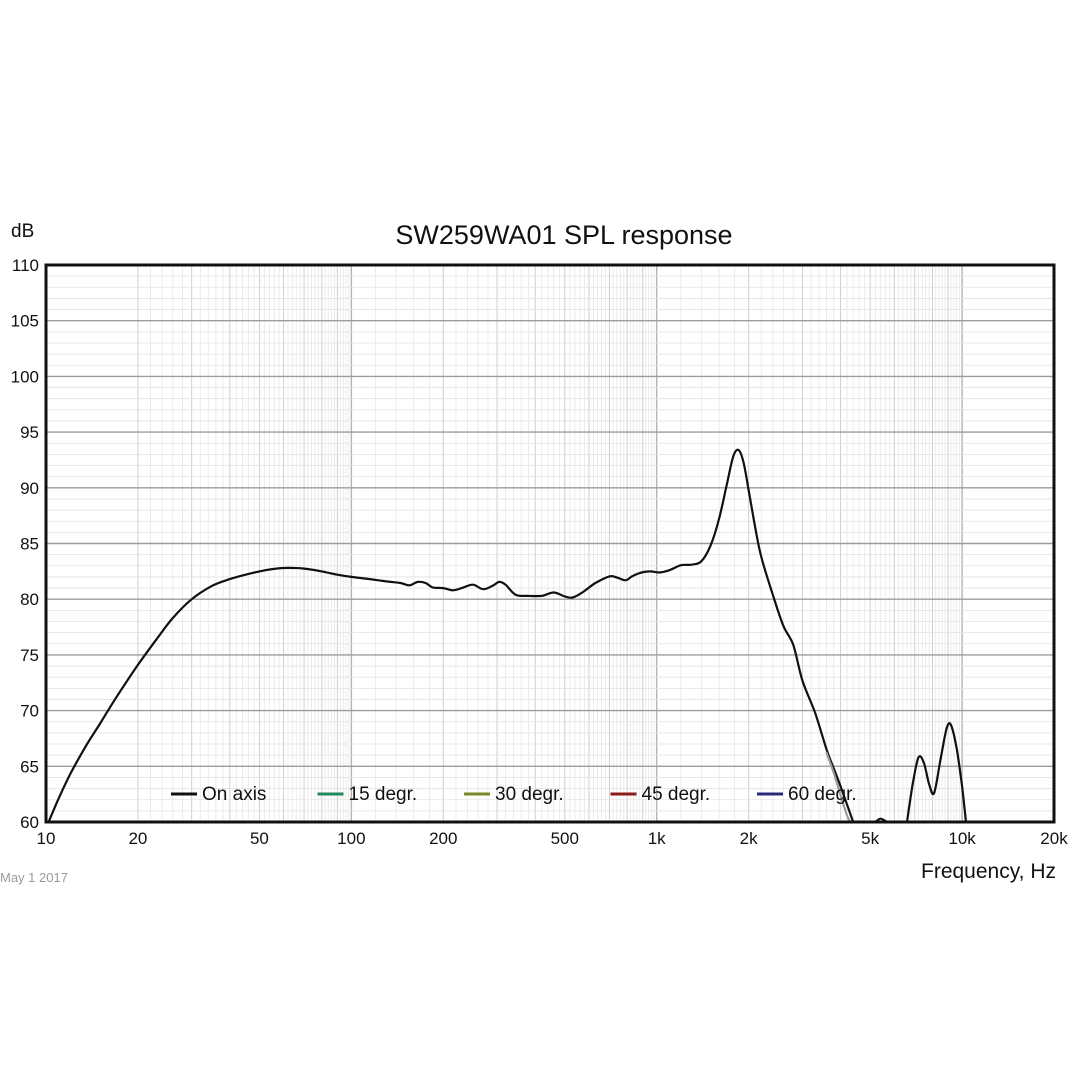  I want to click on y-tick-label: 95, so click(29, 432).